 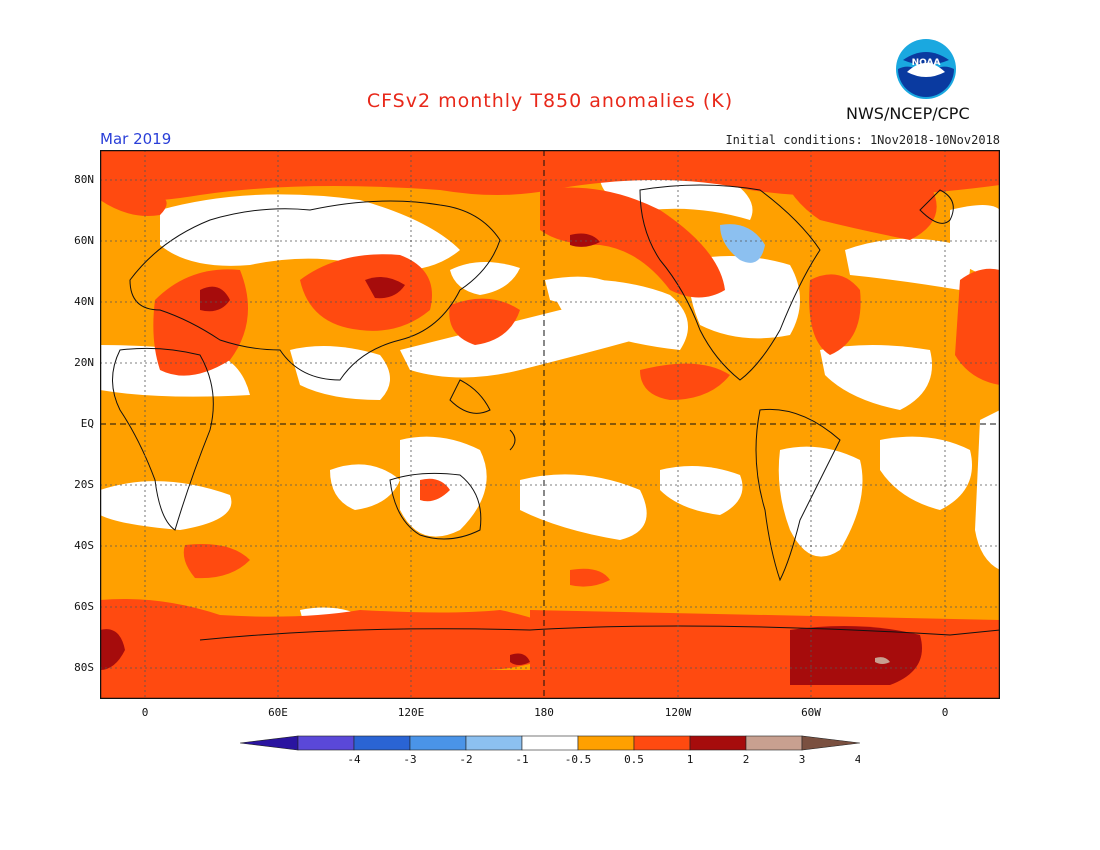 I want to click on lon-label-60e: 60E, so click(x=278, y=712).